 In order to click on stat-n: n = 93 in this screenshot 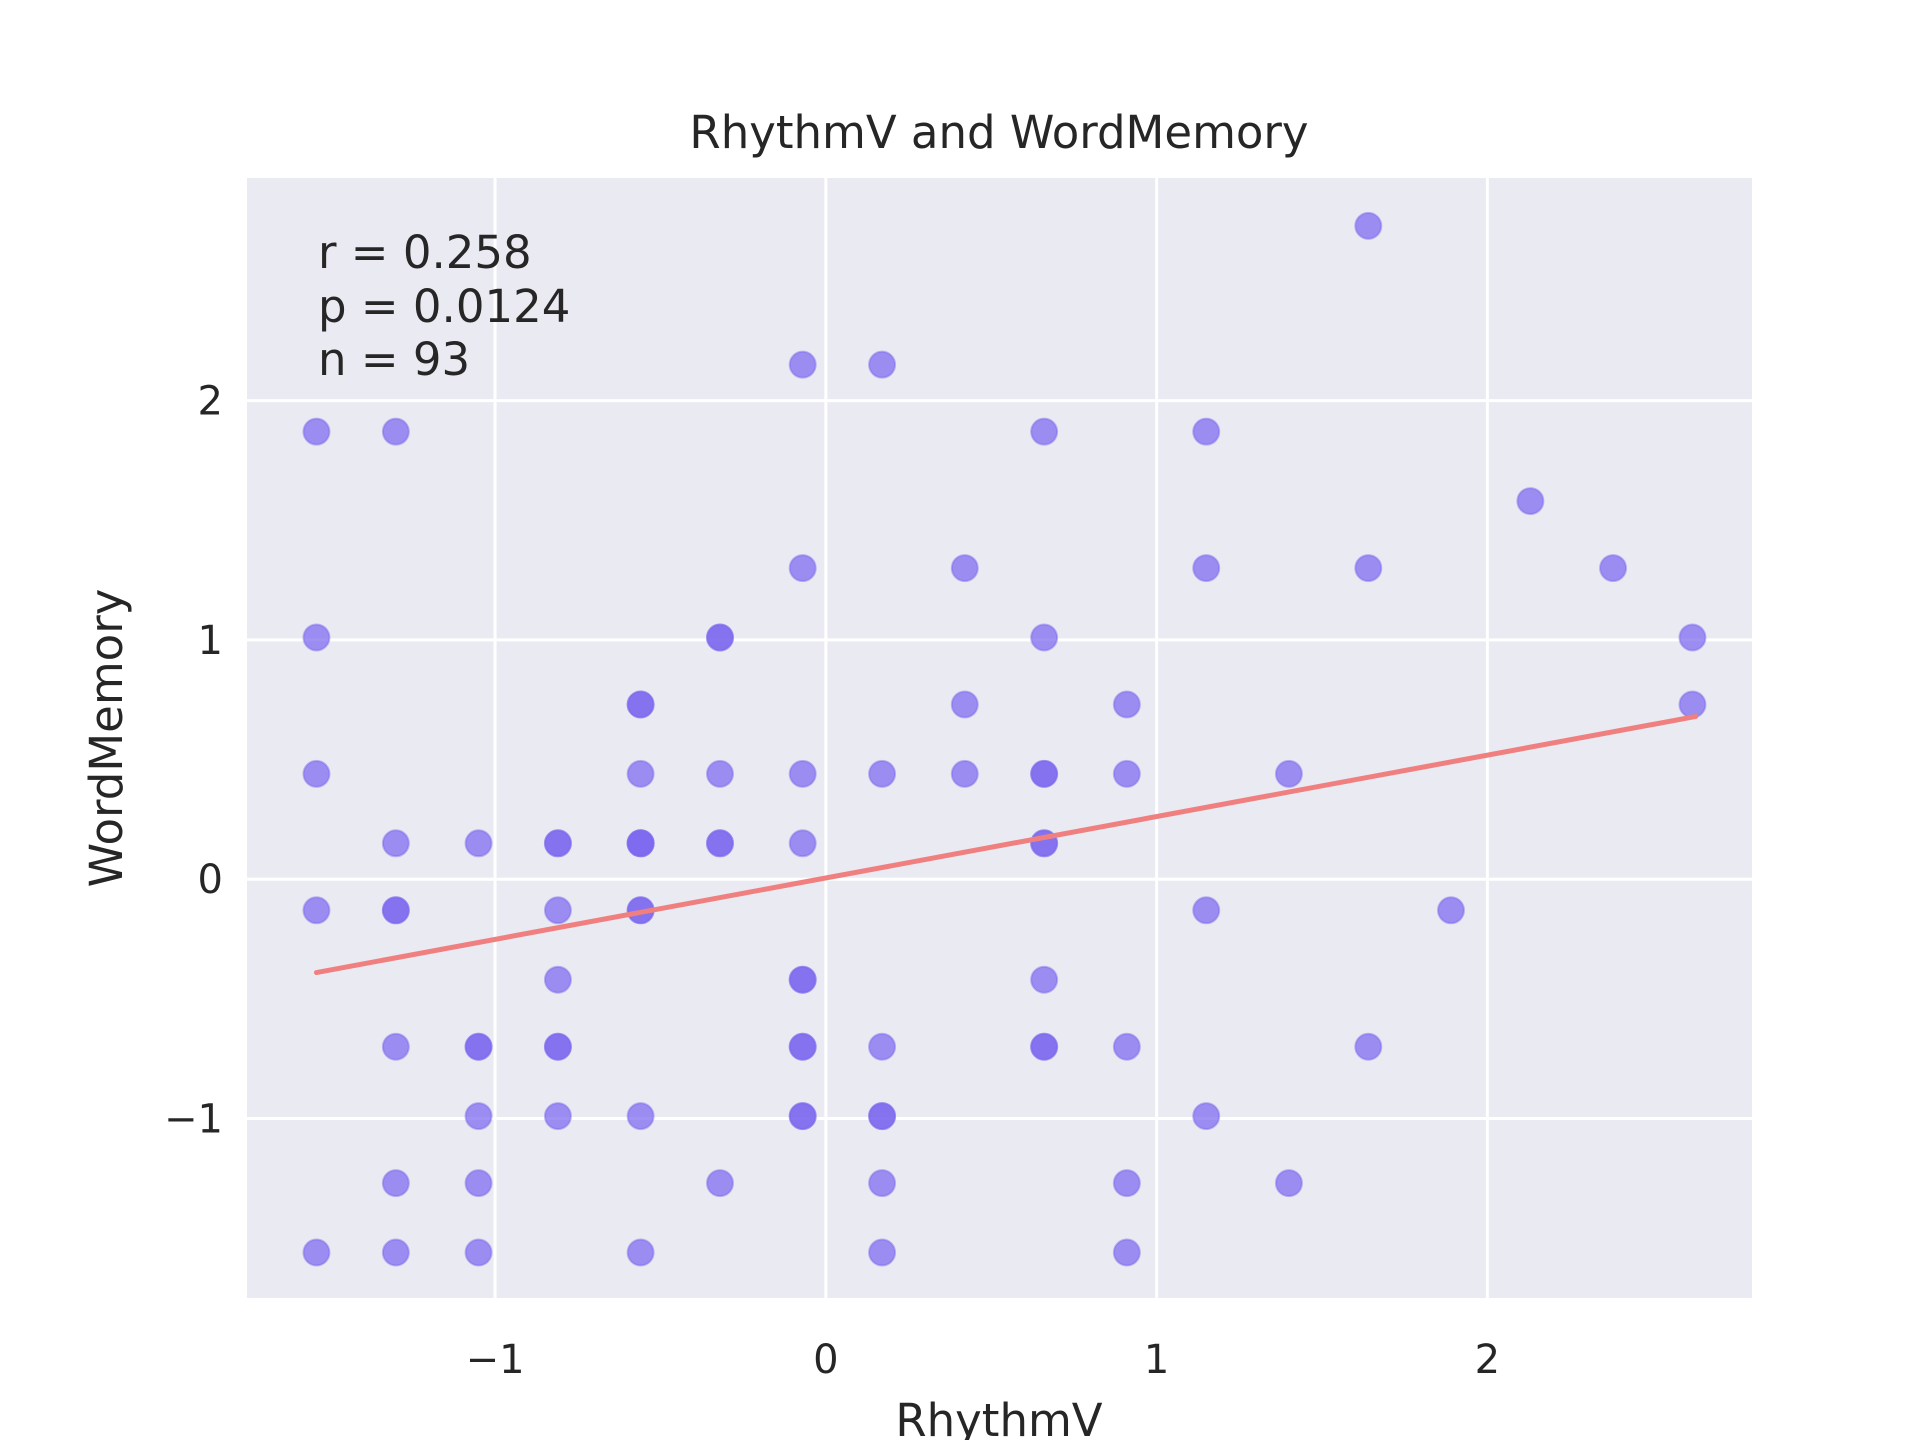, I will do `click(394, 359)`.